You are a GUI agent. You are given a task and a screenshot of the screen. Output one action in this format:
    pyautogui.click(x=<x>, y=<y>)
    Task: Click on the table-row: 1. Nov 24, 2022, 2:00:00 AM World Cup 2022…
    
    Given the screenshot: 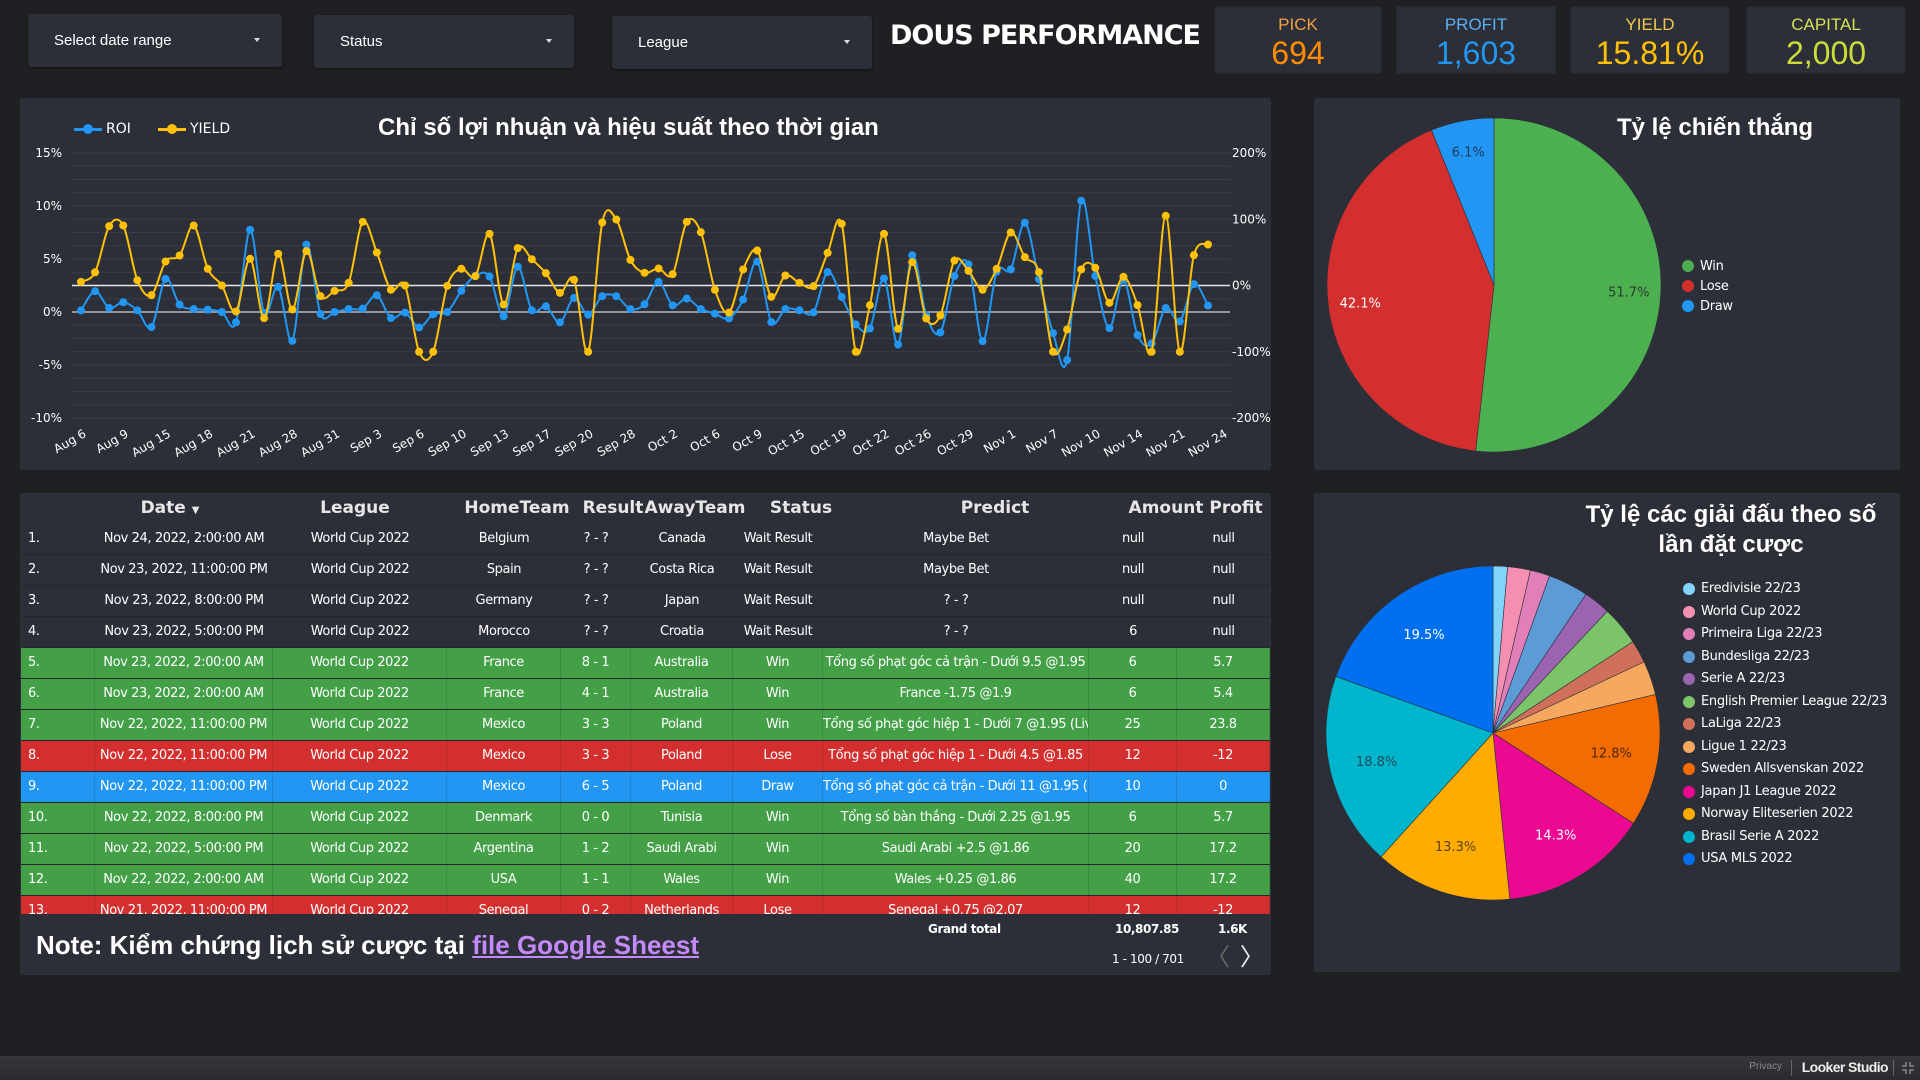 What is the action you would take?
    pyautogui.click(x=645, y=539)
    